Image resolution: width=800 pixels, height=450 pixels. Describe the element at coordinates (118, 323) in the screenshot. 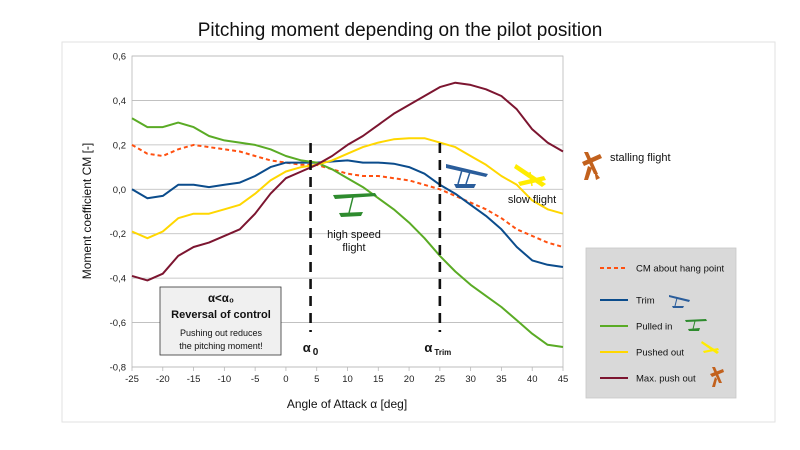

I see `y-tick-label: -0,6` at that location.